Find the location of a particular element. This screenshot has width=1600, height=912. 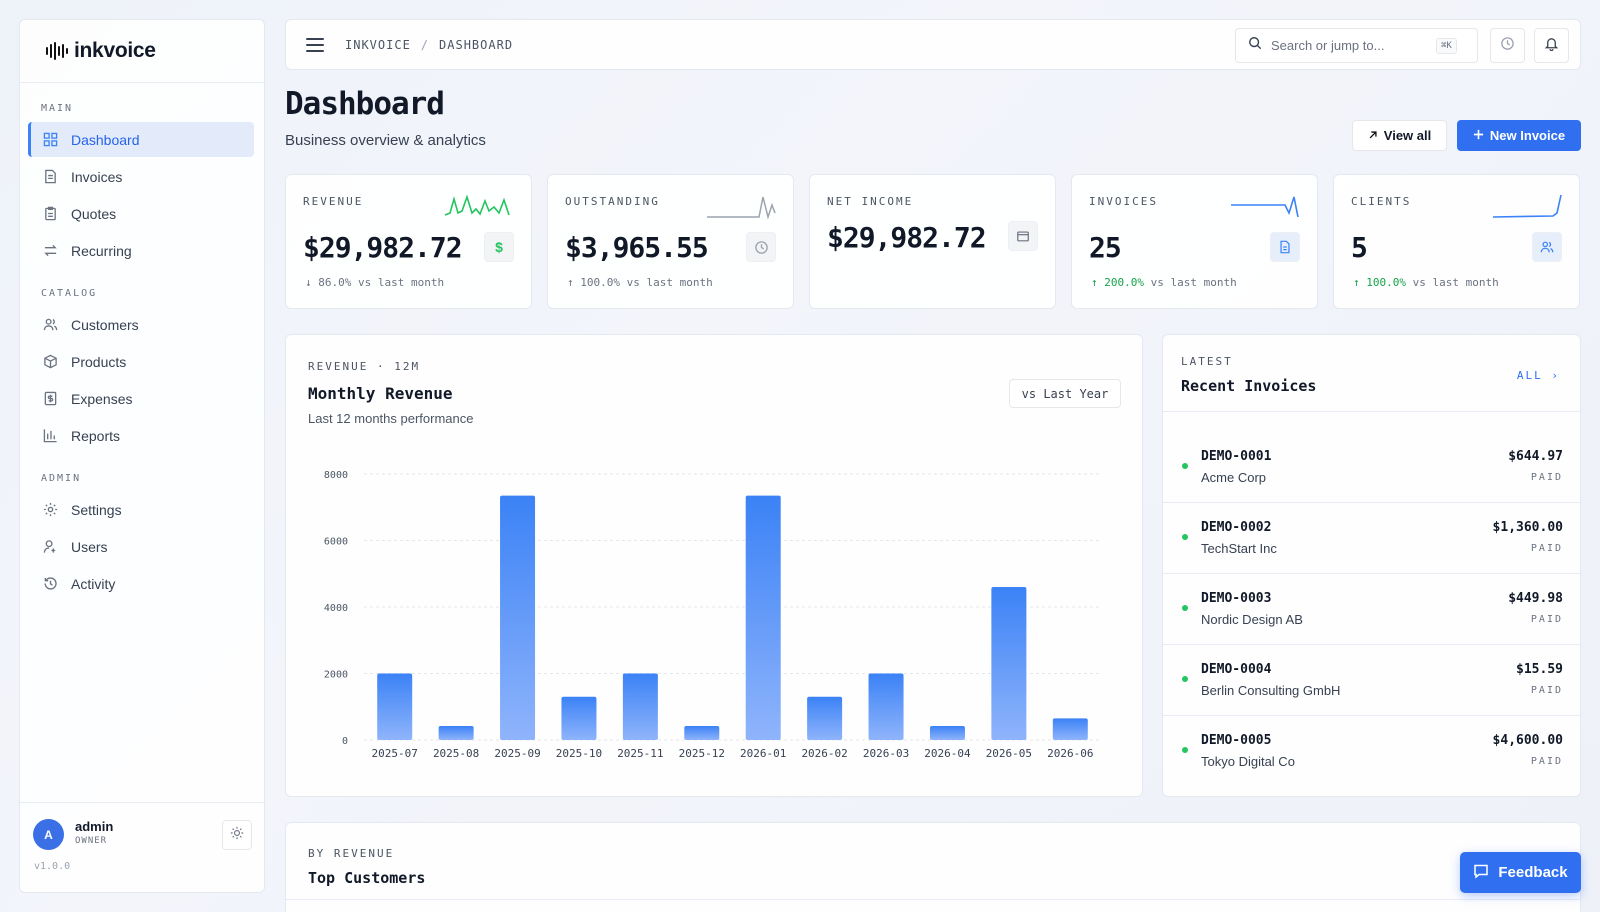

invoice-icon is located at coordinates (50, 177).